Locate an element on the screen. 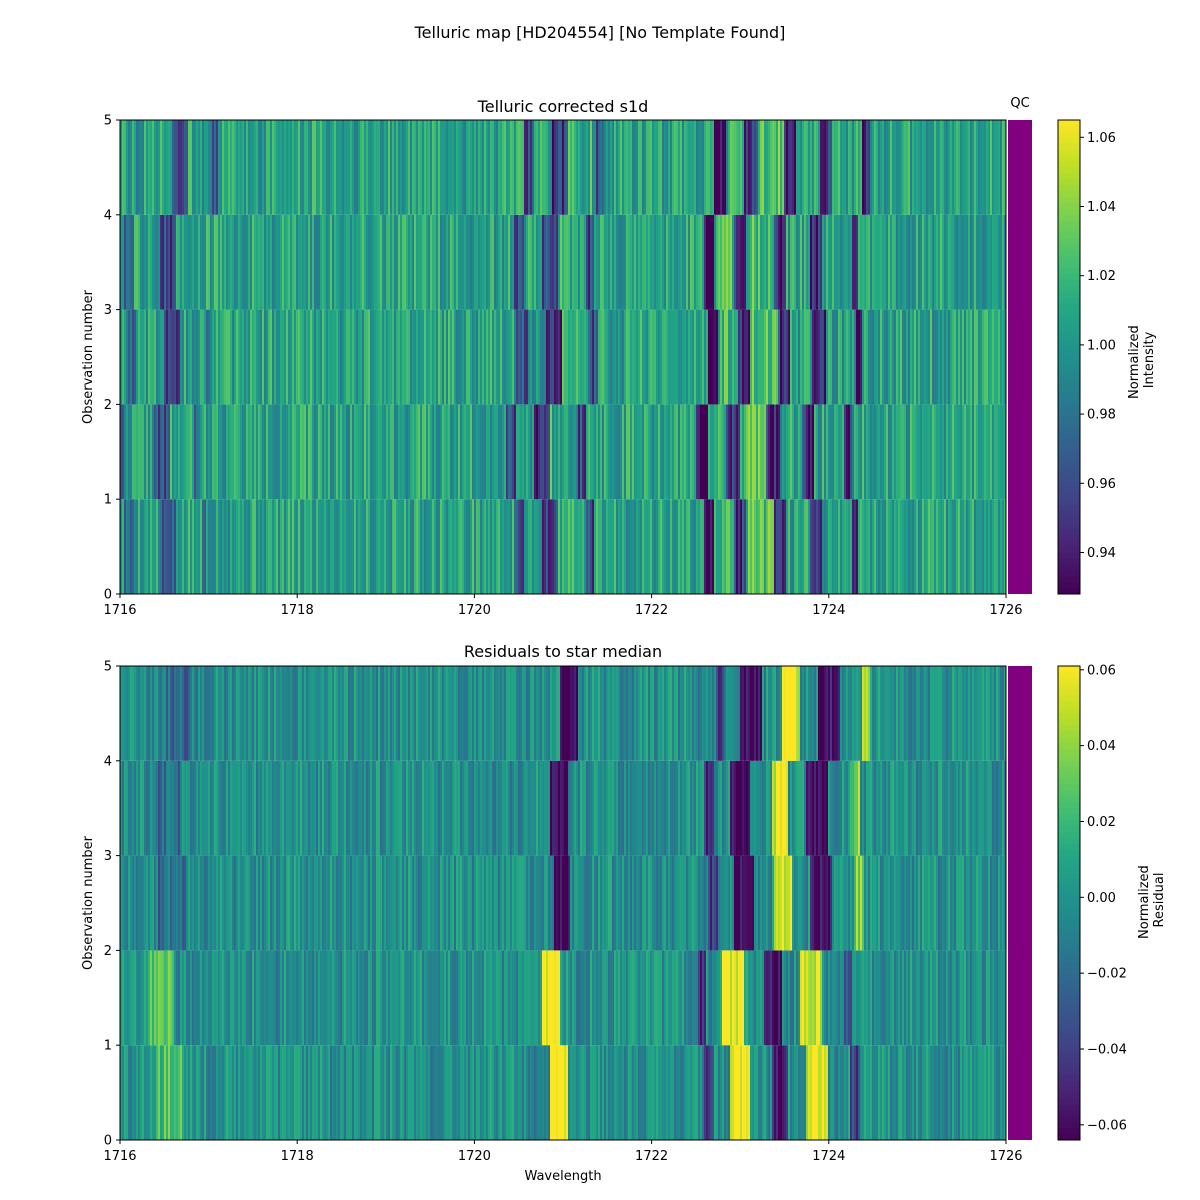  colorbar-intensity: 0.940.960.981.001.021.041.06 is located at coordinates (1086, 357).